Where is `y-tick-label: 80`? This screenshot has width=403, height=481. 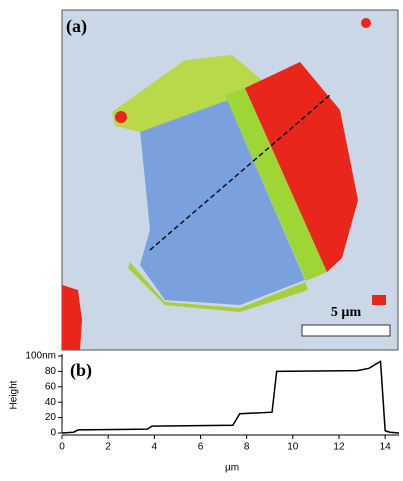
y-tick-label: 80 is located at coordinates (51, 371).